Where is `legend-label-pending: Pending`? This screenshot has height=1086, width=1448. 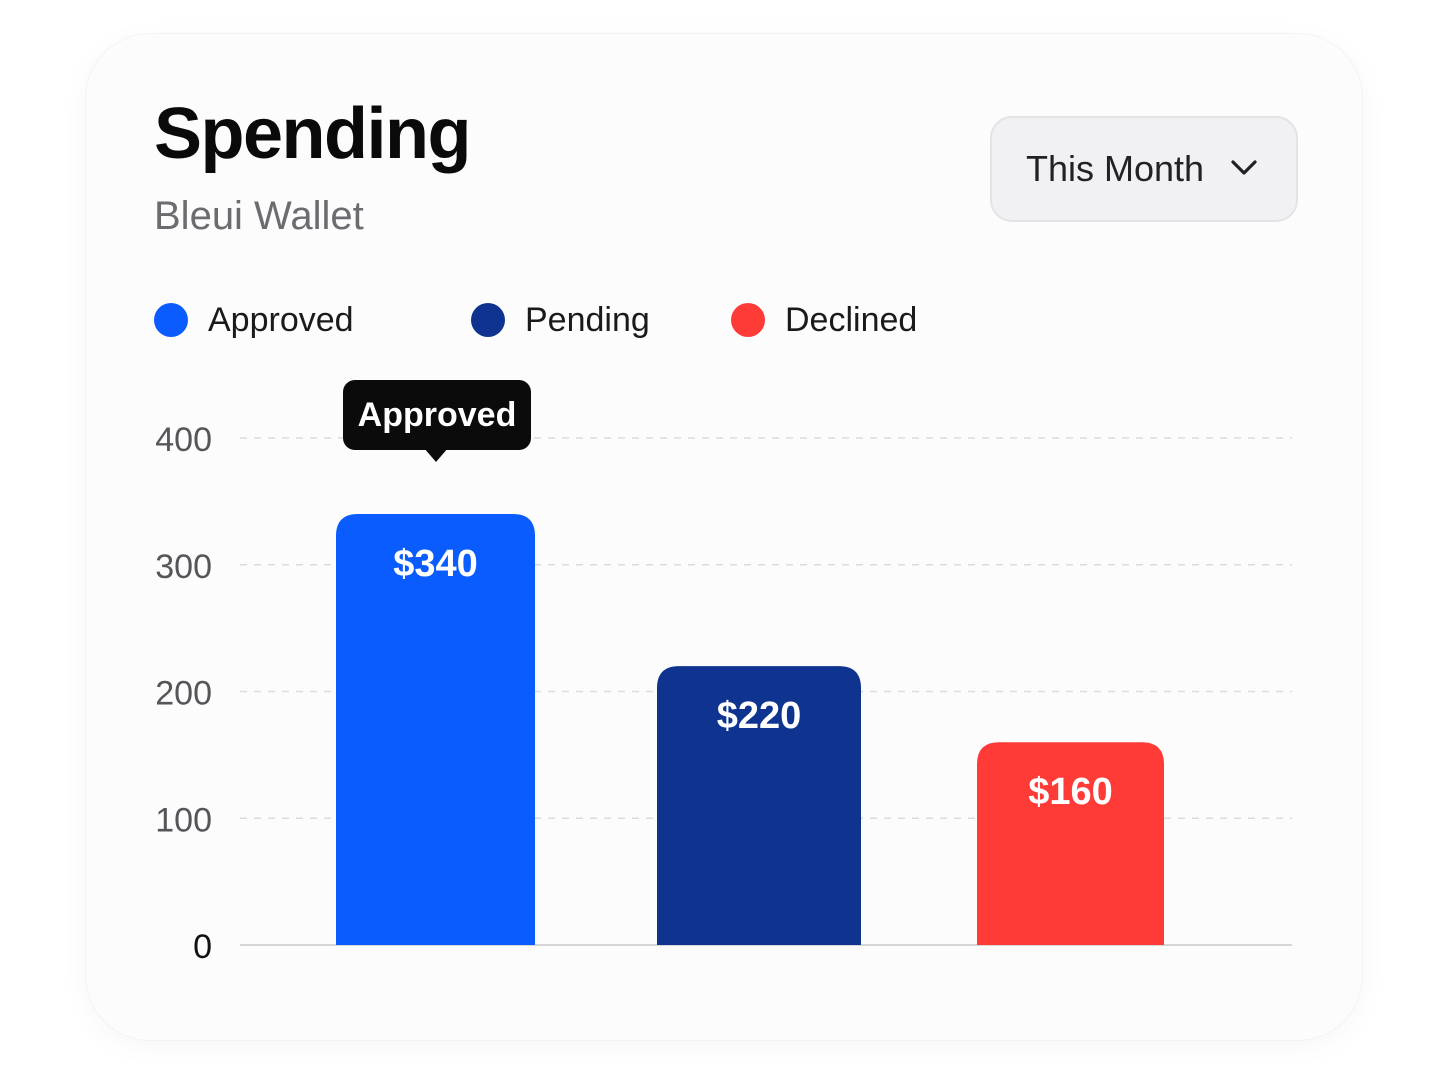
legend-label-pending: Pending is located at coordinates (587, 320).